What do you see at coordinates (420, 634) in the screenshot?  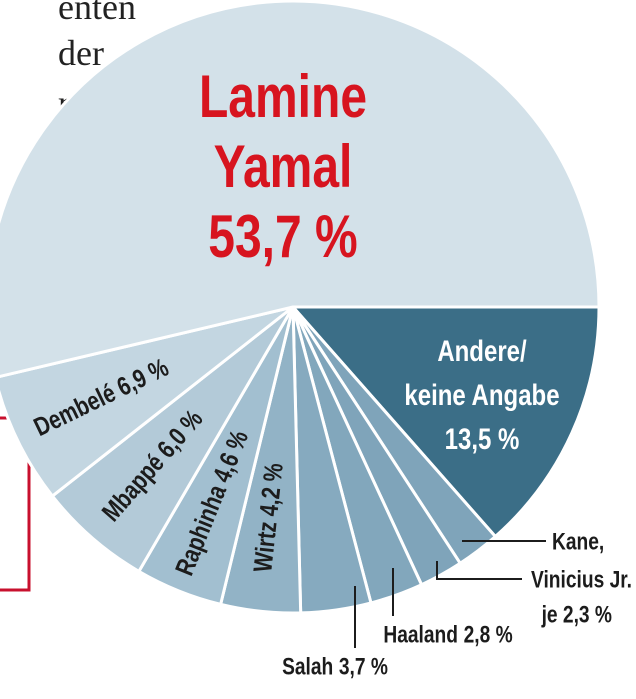 I see `category-label: Haaland` at bounding box center [420, 634].